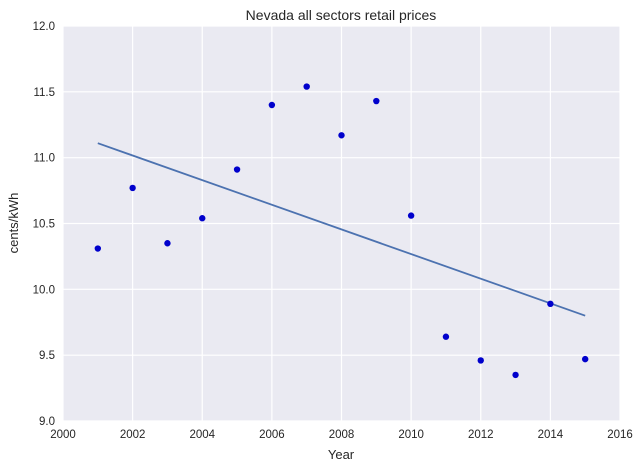 This screenshot has width=643, height=472. I want to click on x-tick-label: 2012, so click(481, 435).